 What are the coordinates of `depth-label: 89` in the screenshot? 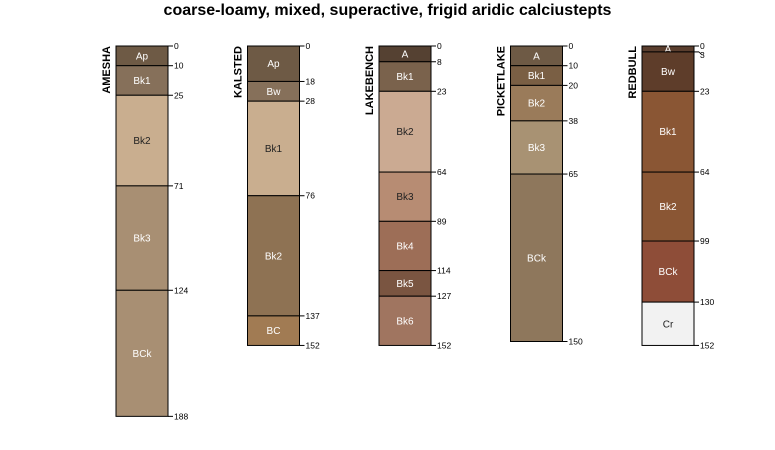 It's located at (442, 221).